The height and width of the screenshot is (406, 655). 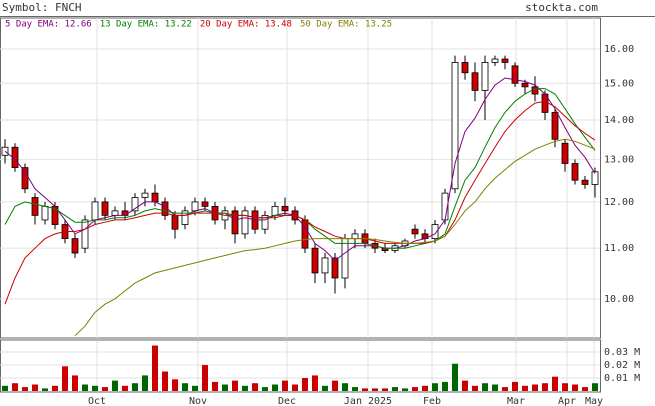 I want to click on legend-entry: 13 Day EMA: 13.22, so click(x=146, y=25).